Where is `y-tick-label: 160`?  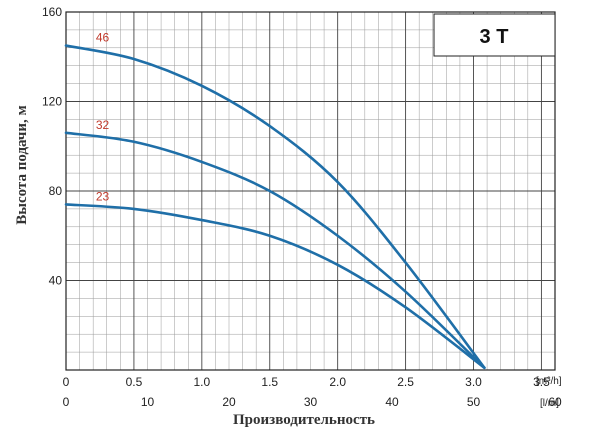
y-tick-label: 160 is located at coordinates (52, 12).